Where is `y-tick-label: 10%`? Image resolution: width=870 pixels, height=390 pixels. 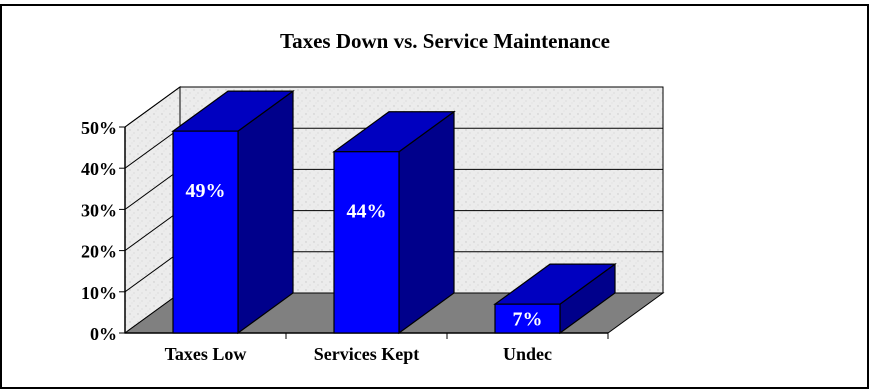 y-tick-label: 10% is located at coordinates (99, 293).